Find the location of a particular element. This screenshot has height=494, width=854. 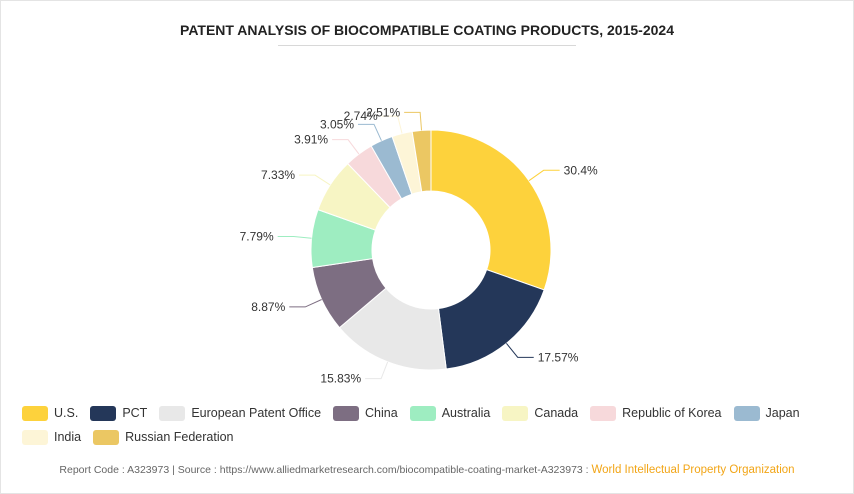

legend-item-republic-of-korea: Republic of Korea is located at coordinates (656, 413).